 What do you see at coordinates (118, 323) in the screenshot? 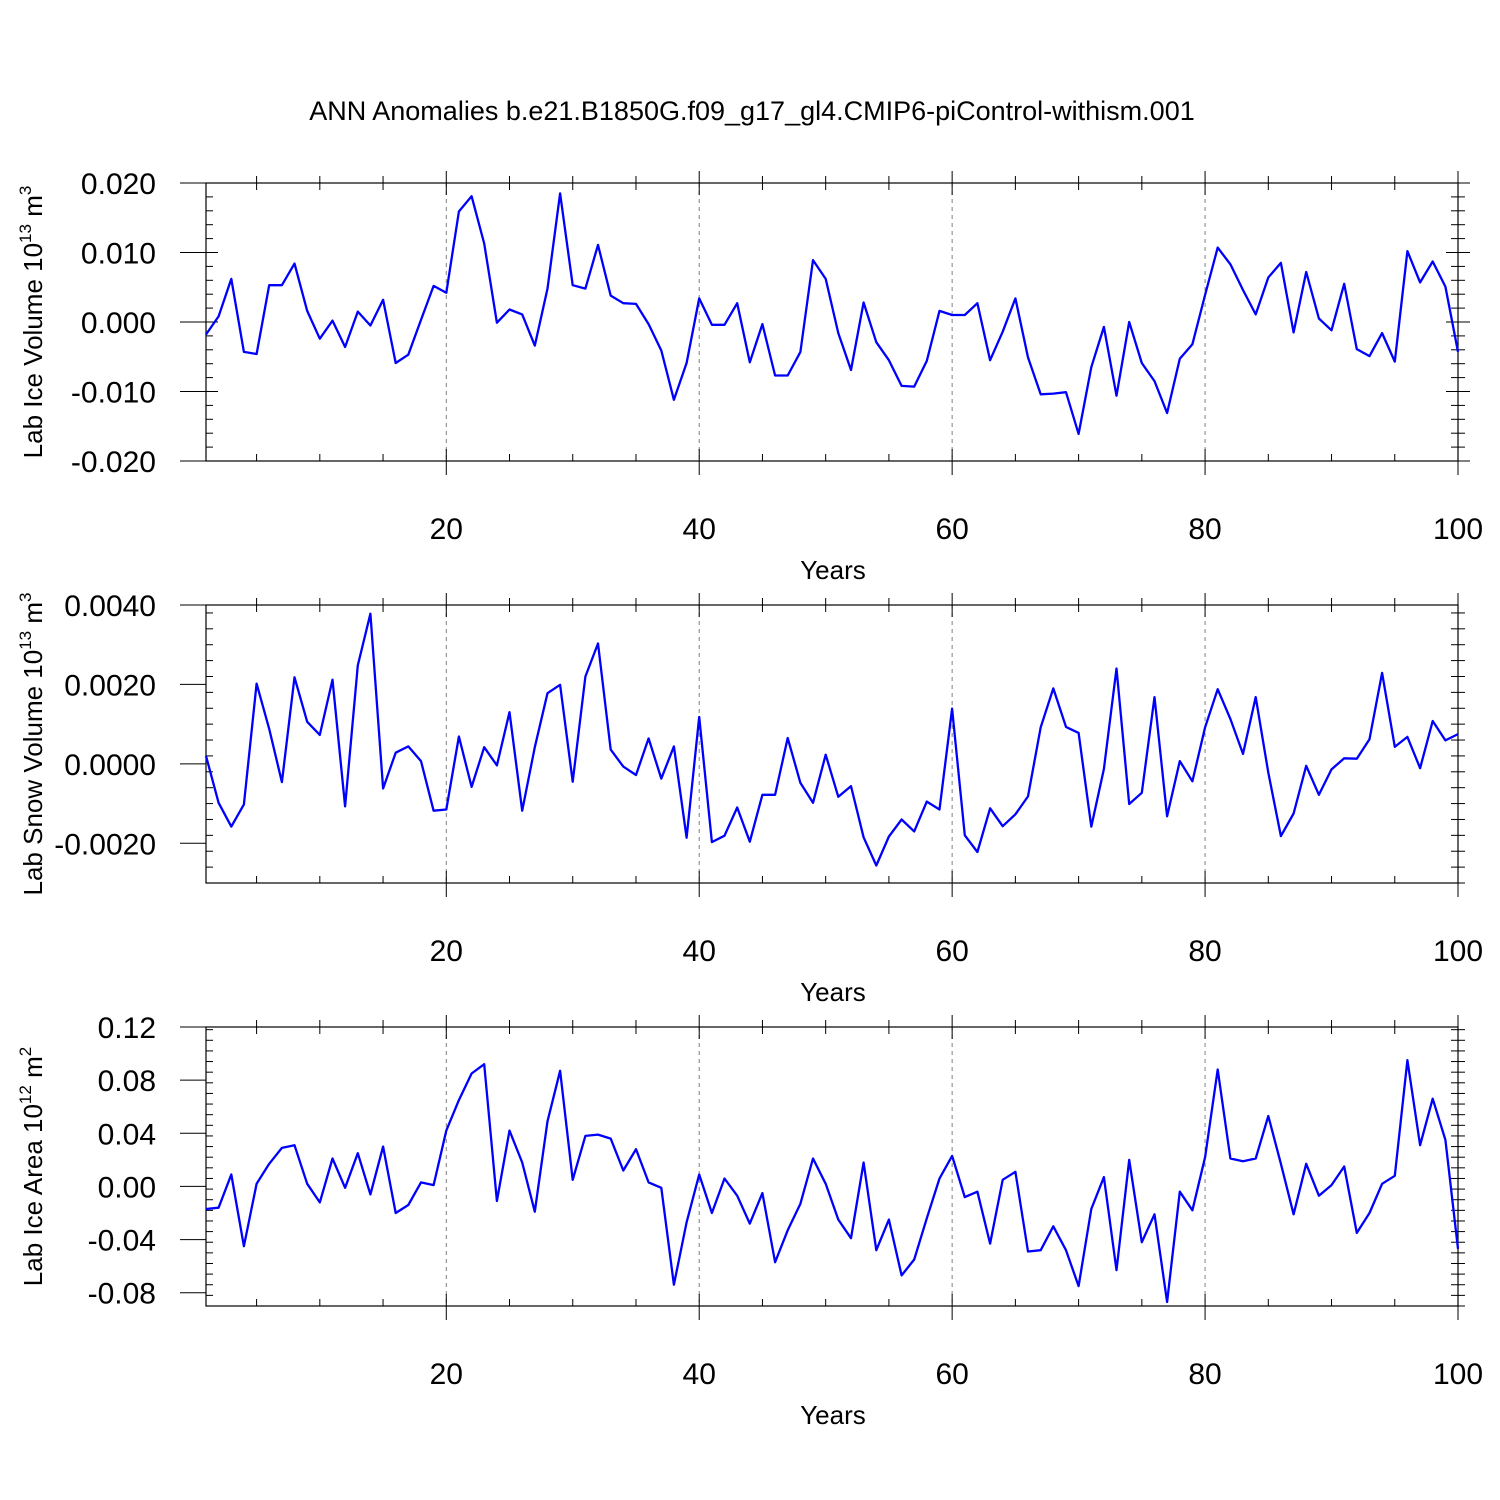
I see `y-tick-label: 0.000` at bounding box center [118, 323].